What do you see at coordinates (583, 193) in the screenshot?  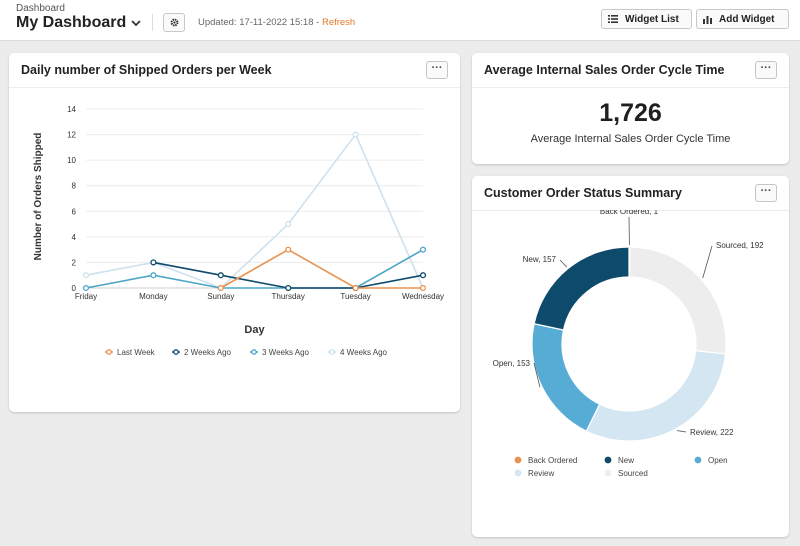 I see `widget-title: Customer Order Status Summary` at bounding box center [583, 193].